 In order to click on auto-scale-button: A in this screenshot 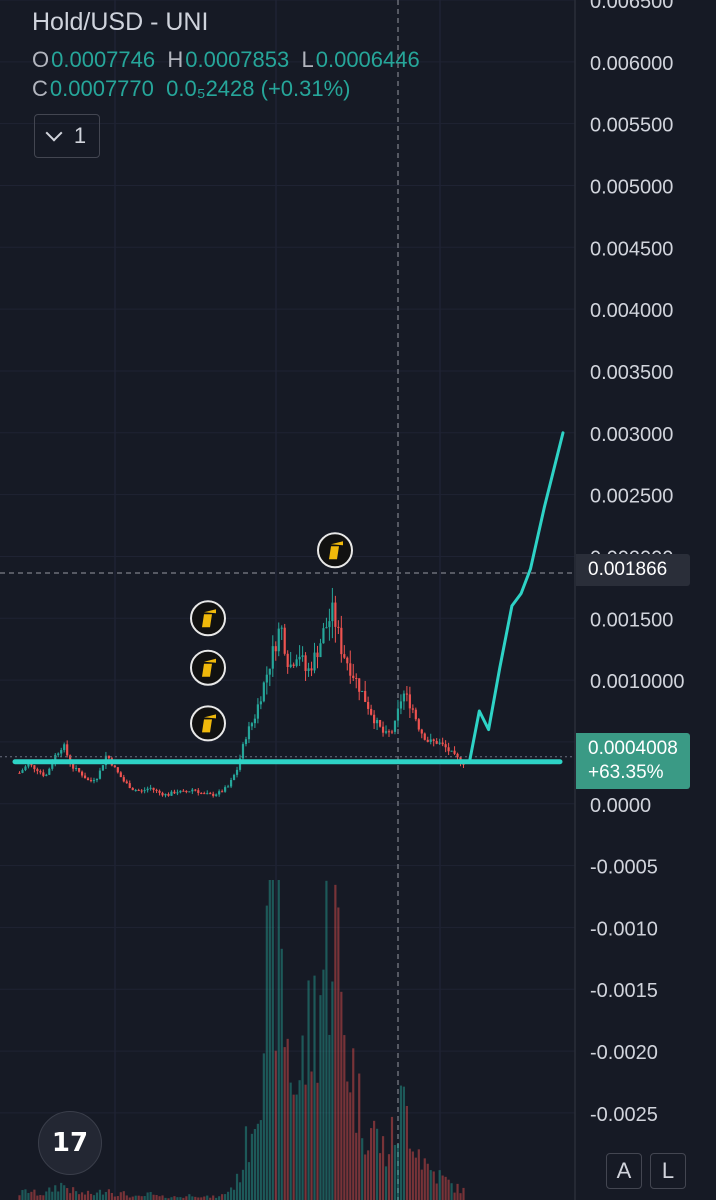, I will do `click(624, 1171)`.